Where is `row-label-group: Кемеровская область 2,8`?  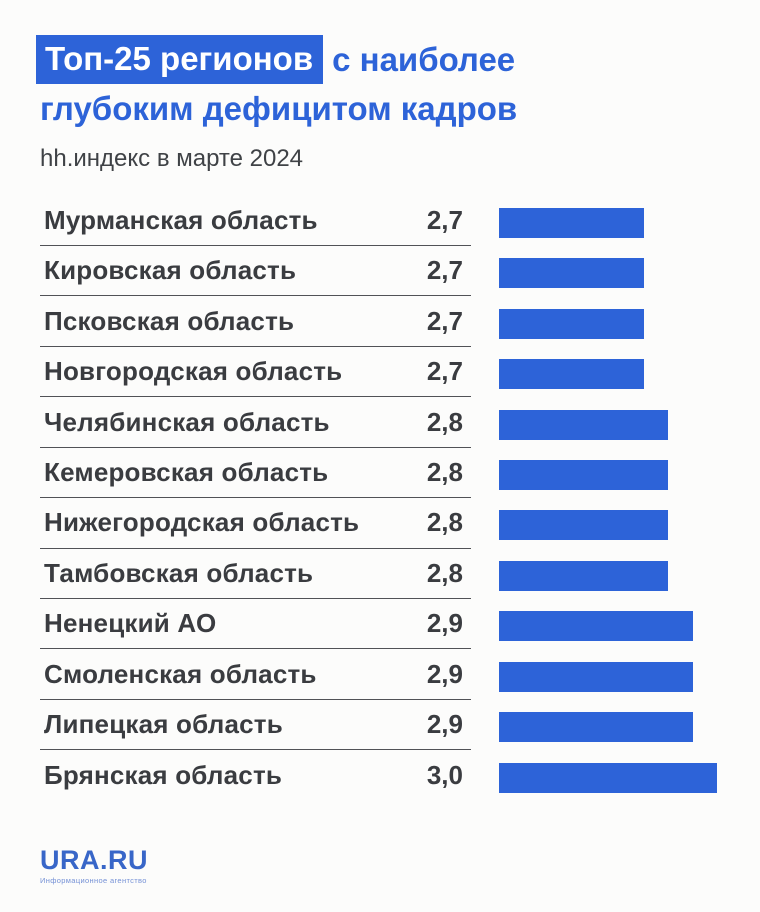 row-label-group: Кемеровская область 2,8 is located at coordinates (255, 473).